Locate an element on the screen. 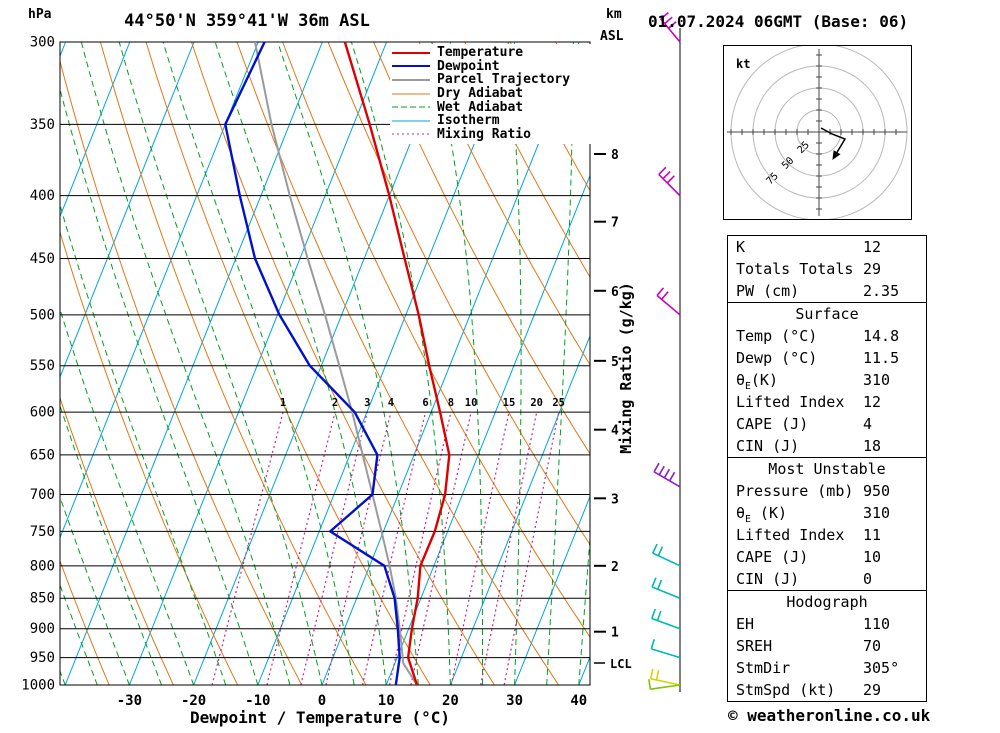 The height and width of the screenshot is (733, 1000). km-tick-label: 2 is located at coordinates (615, 567).